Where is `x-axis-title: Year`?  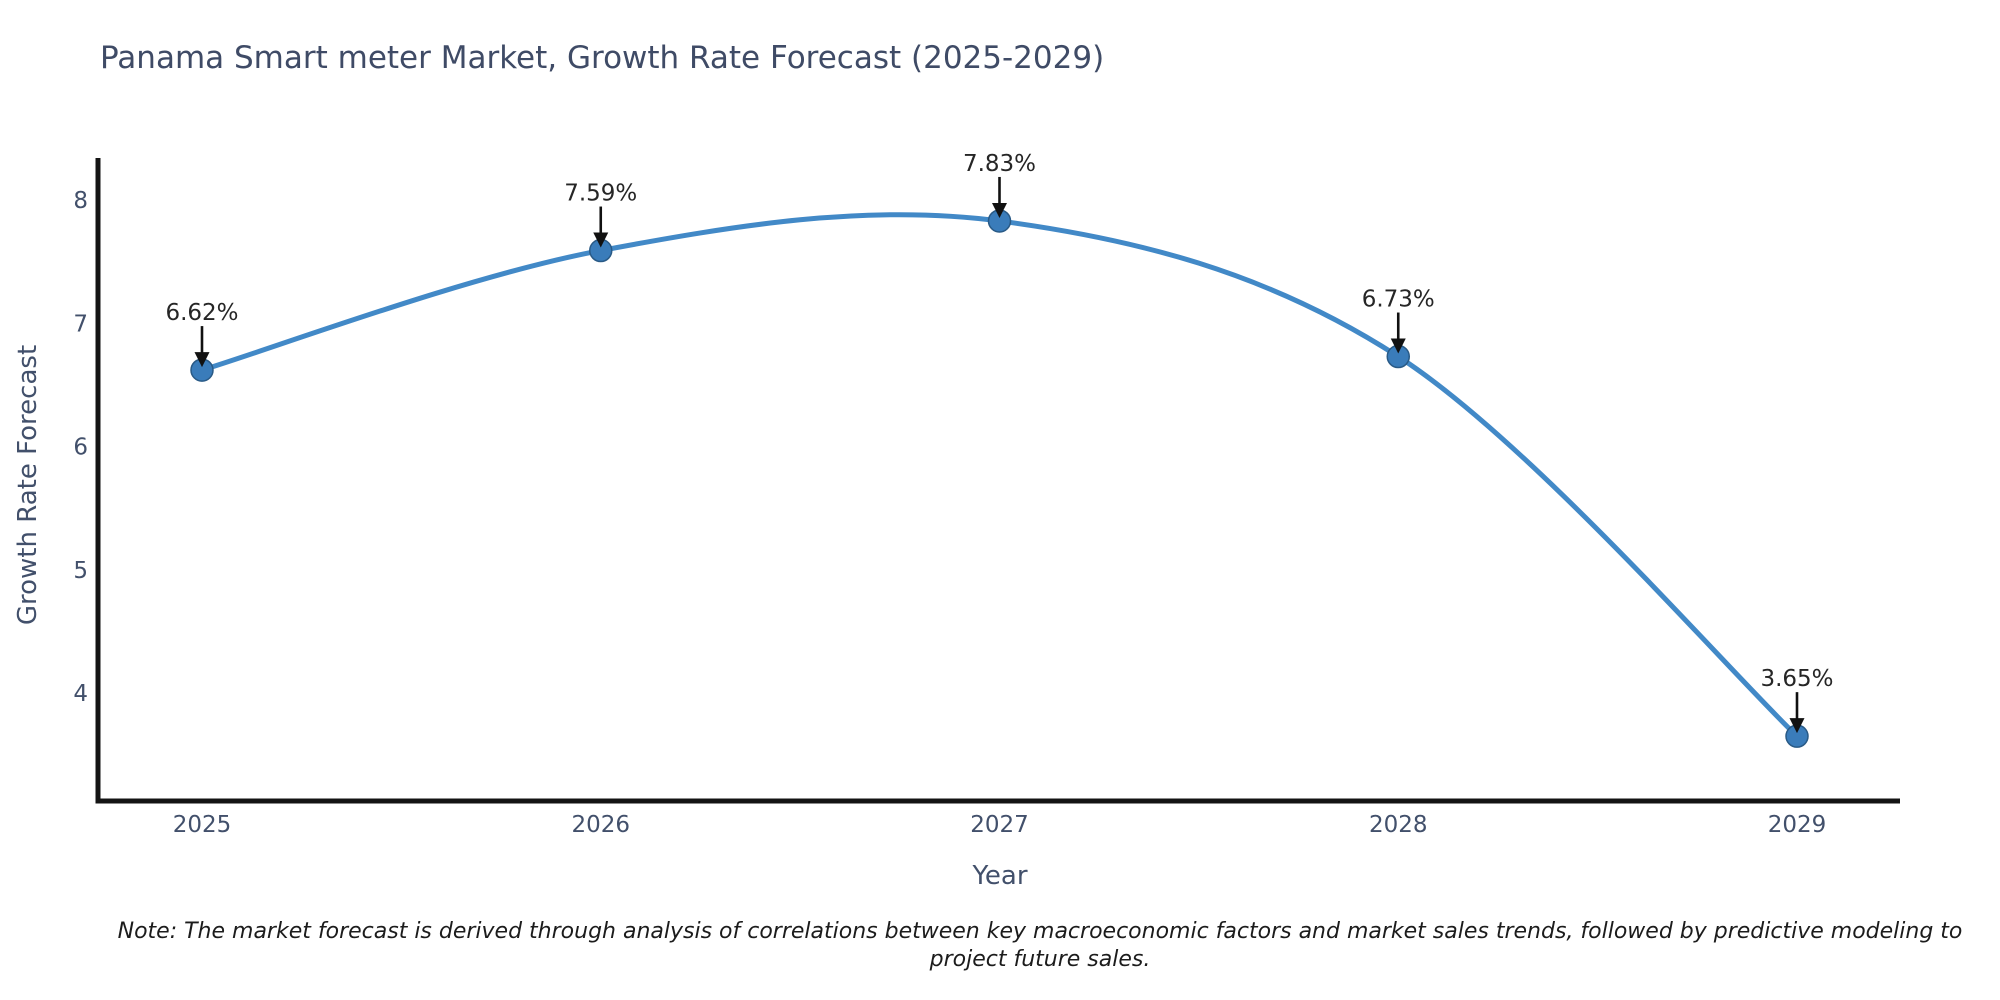
x-axis-title: Year is located at coordinates (1000, 876).